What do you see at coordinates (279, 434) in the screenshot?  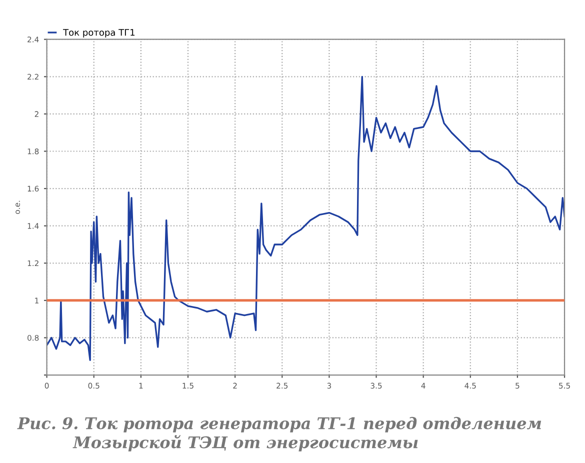 I see `text: Рис. 9. Ток ротора генератора ТГ-1 перед отделением Мозырской ТЭЦ от энергосистемы` at bounding box center [279, 434].